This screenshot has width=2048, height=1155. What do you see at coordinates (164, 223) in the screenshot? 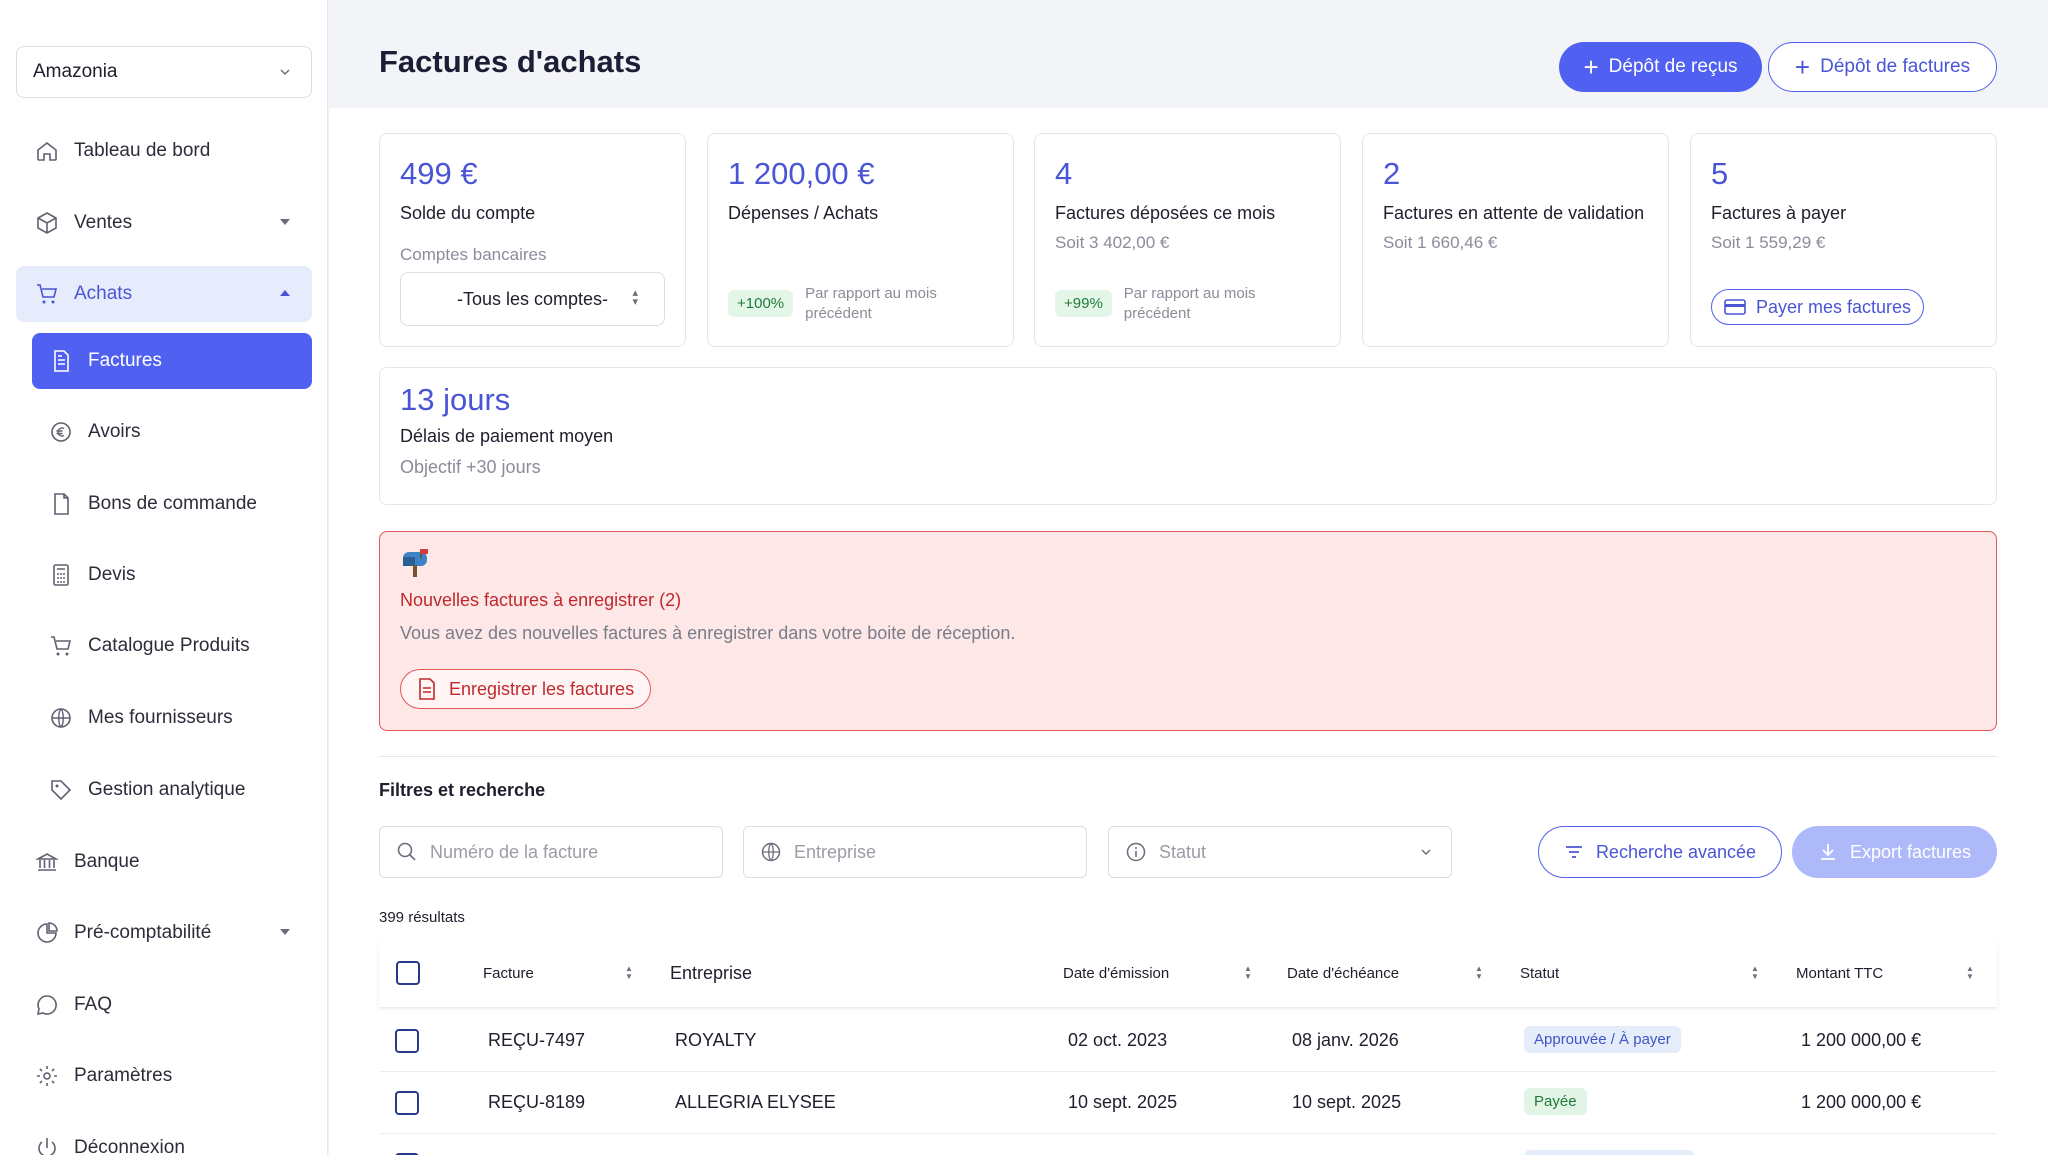
I see `sidebar-item-sales: Ventes` at bounding box center [164, 223].